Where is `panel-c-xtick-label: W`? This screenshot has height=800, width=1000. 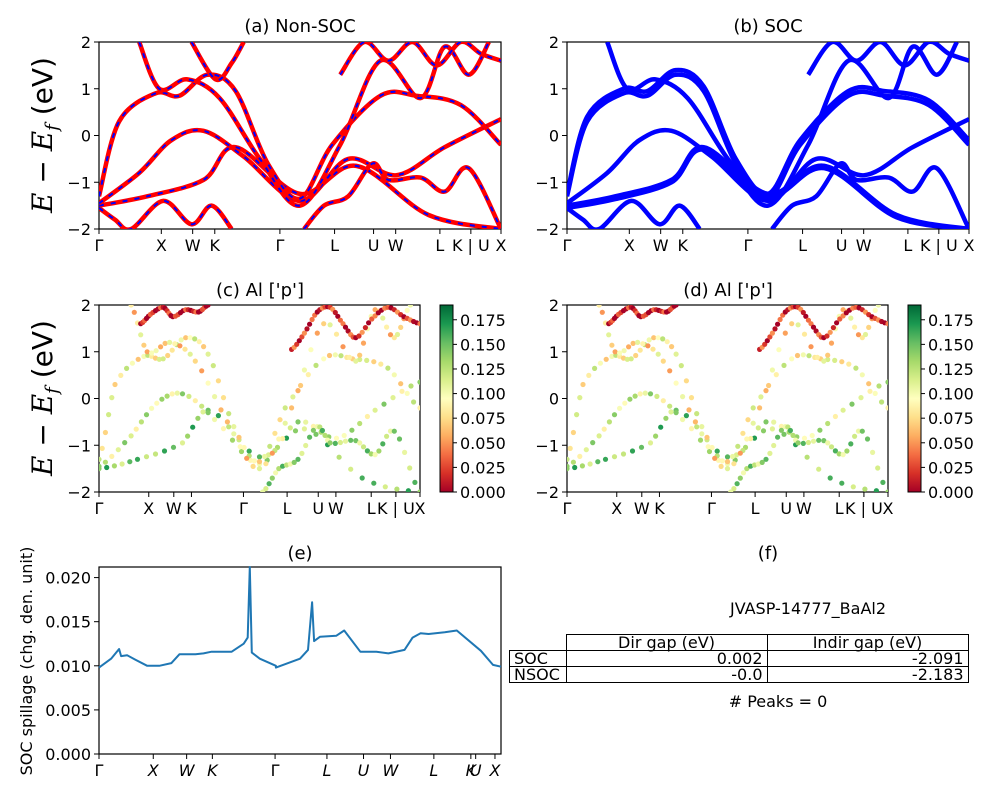
panel-c-xtick-label: W is located at coordinates (174, 508).